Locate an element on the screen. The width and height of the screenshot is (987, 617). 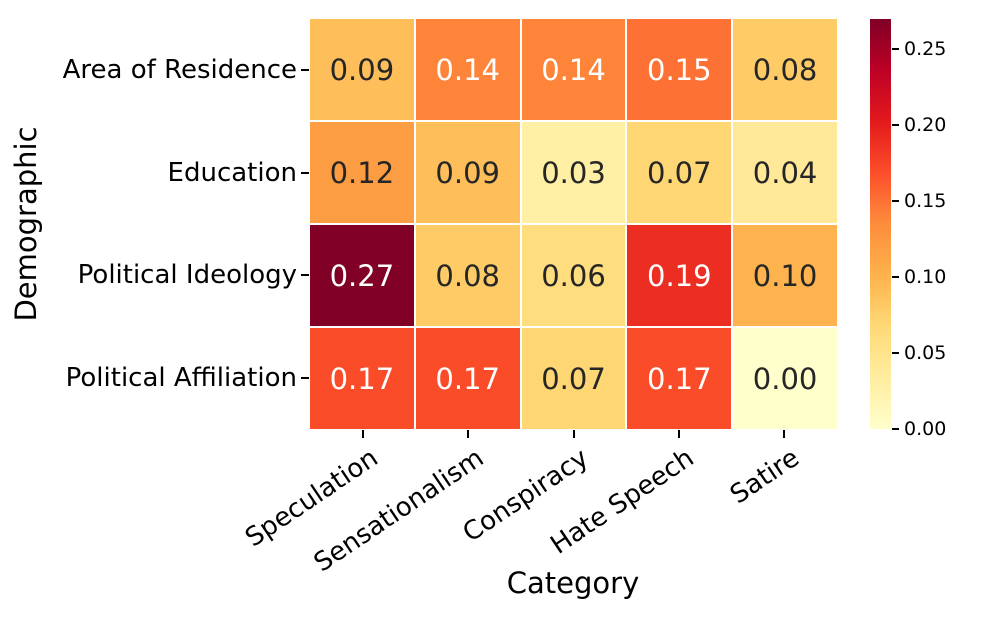
colorbar is located at coordinates (880, 224).